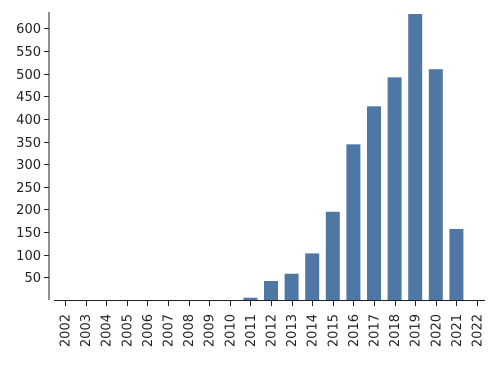 This screenshot has width=488, height=370. I want to click on x-tick-label: 2006, so click(148, 330).